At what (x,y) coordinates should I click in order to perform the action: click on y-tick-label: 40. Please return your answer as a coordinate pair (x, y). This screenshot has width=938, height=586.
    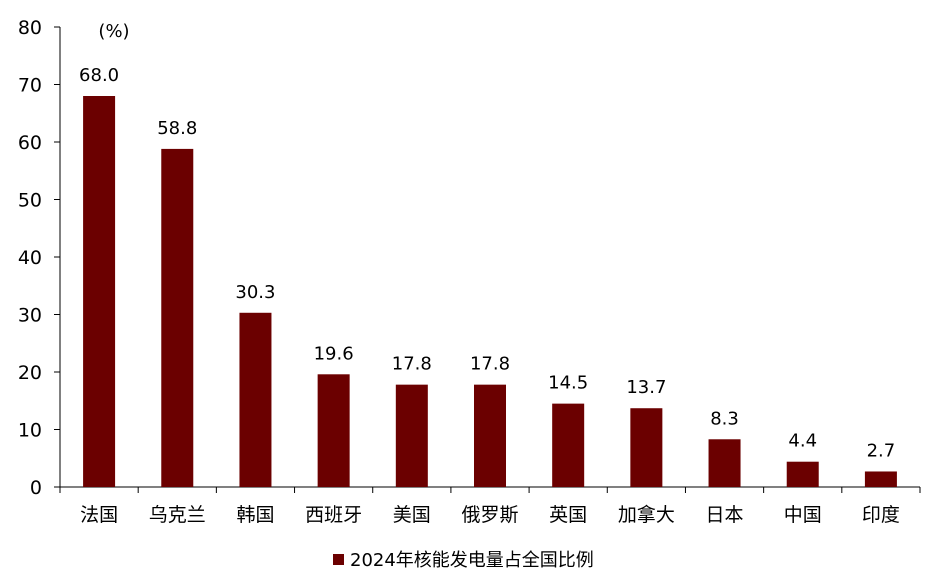
    Looking at the image, I should click on (30, 258).